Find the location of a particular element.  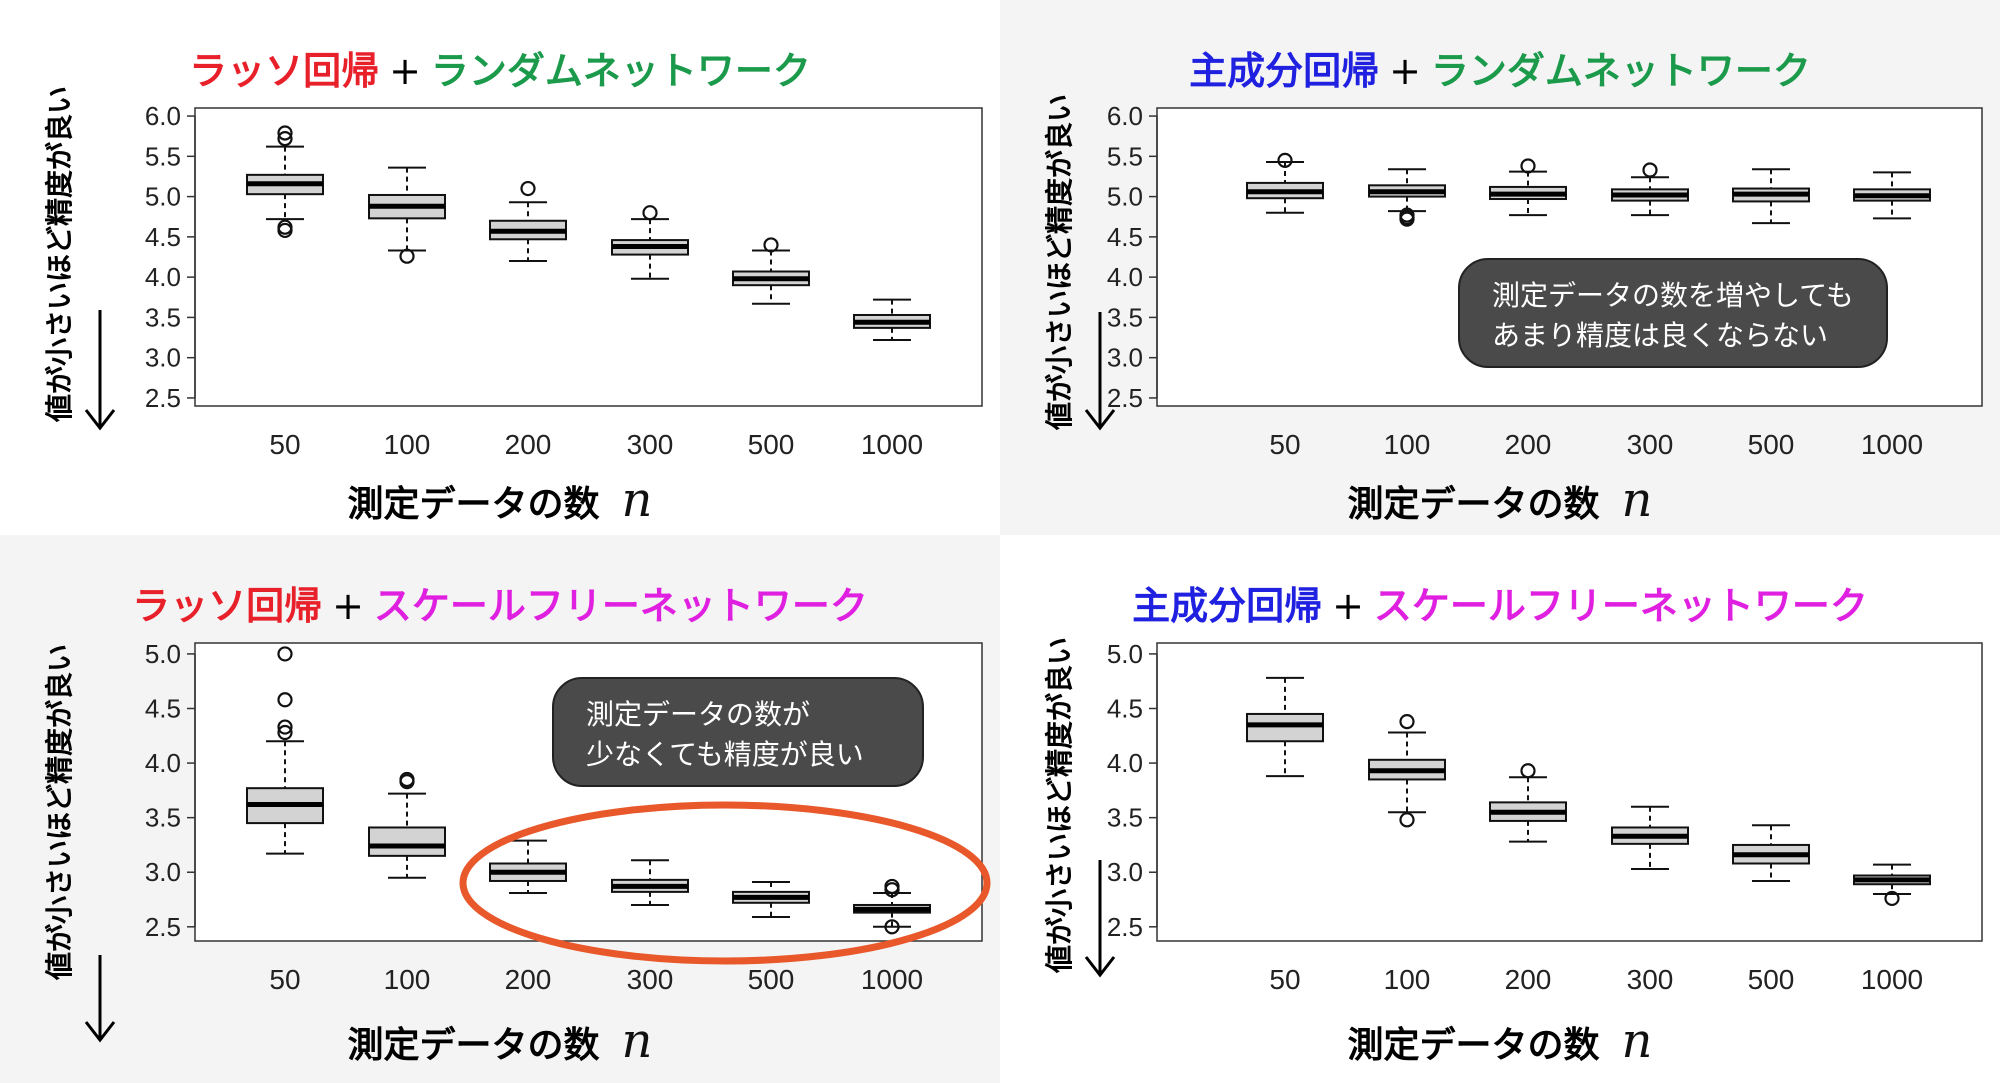

box-iqr is located at coordinates (1285, 727).